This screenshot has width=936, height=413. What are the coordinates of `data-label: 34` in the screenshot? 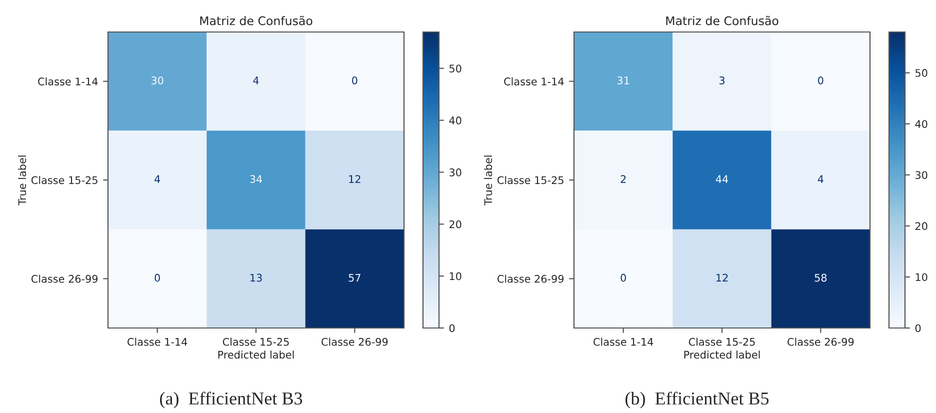 It's located at (256, 179).